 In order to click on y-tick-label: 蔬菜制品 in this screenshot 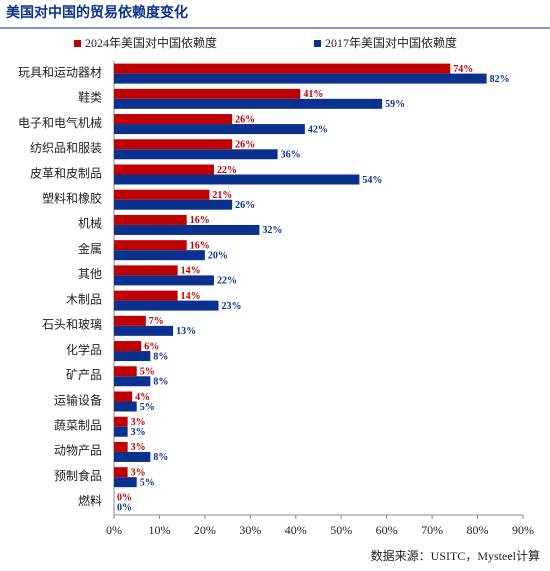, I will do `click(78, 425)`.